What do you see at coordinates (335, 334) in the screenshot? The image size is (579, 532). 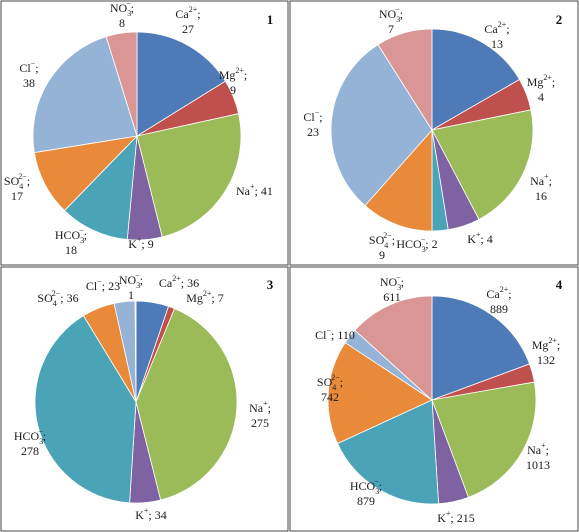 I see `slice-label-cl: Cl−; 110` at bounding box center [335, 334].